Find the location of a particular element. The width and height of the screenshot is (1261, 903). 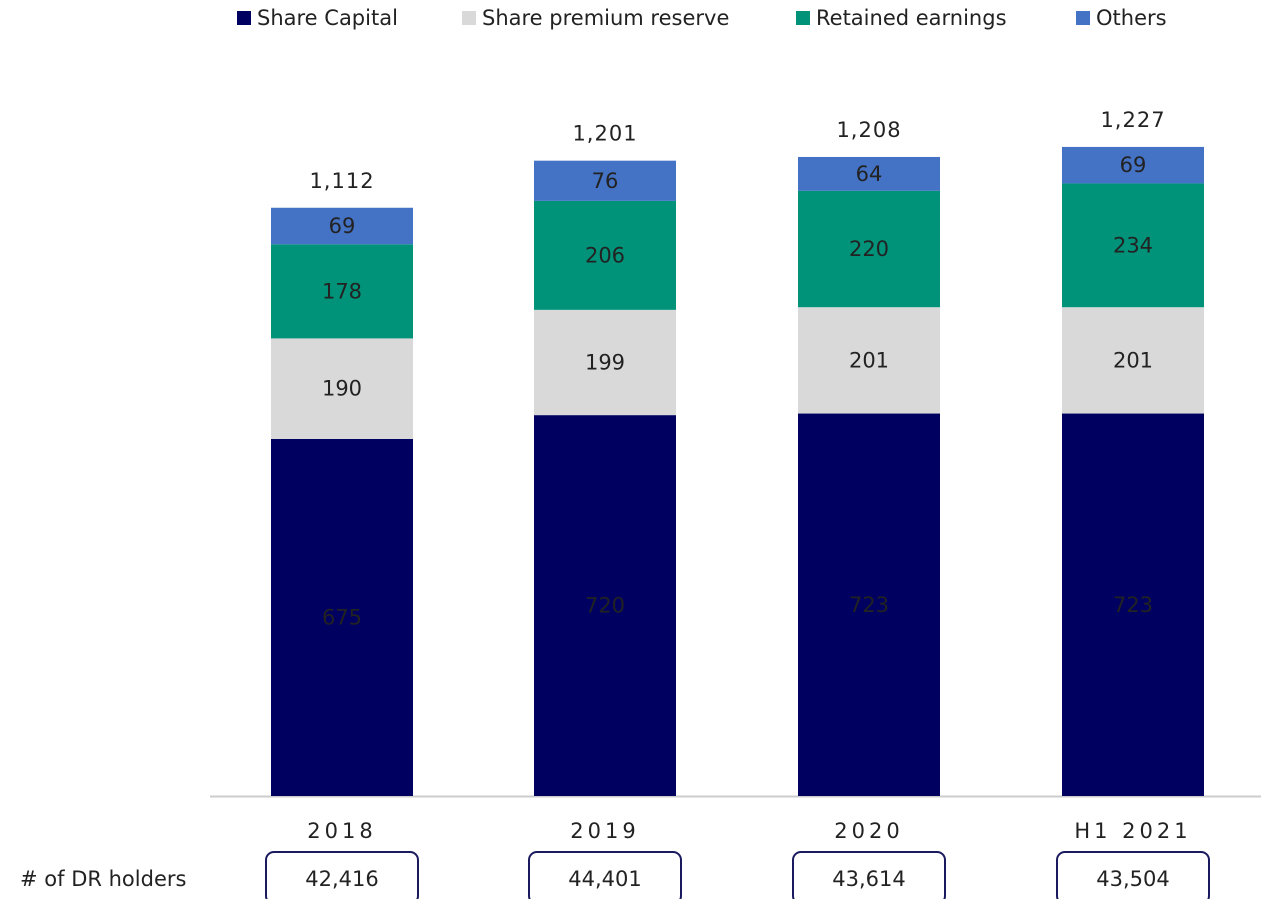

segment-label: 190 is located at coordinates (342, 389).